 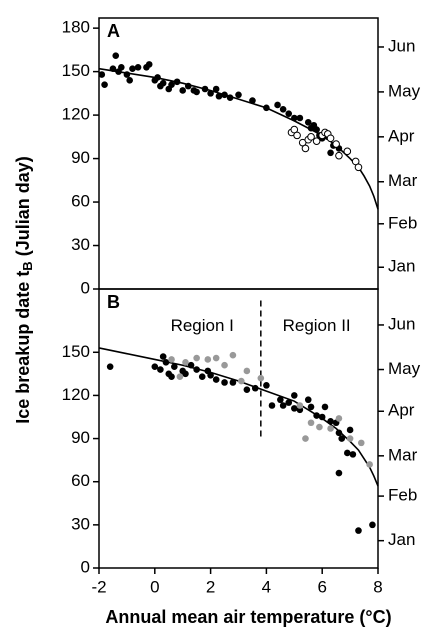 What do you see at coordinates (266, 586) in the screenshot?
I see `x-tick-label: 4` at bounding box center [266, 586].